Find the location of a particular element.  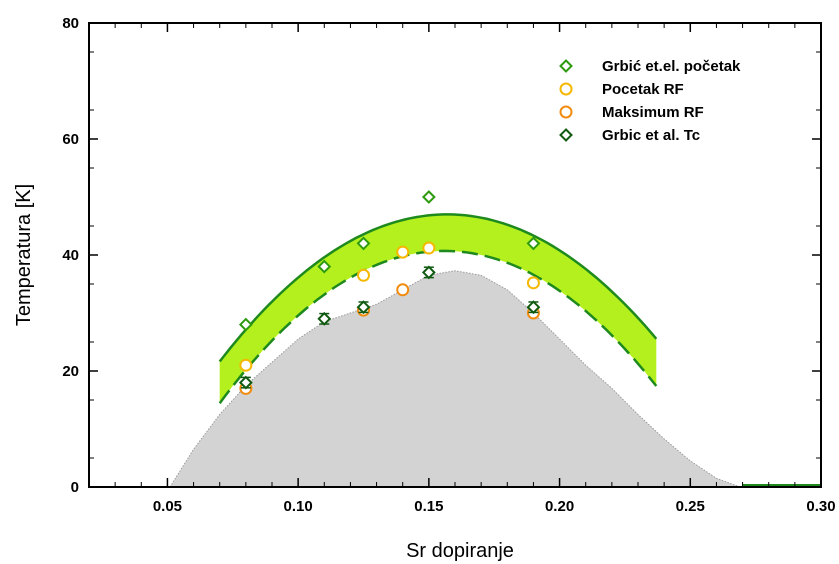

legend-entry-3: Maksimum RF is located at coordinates (631, 112).